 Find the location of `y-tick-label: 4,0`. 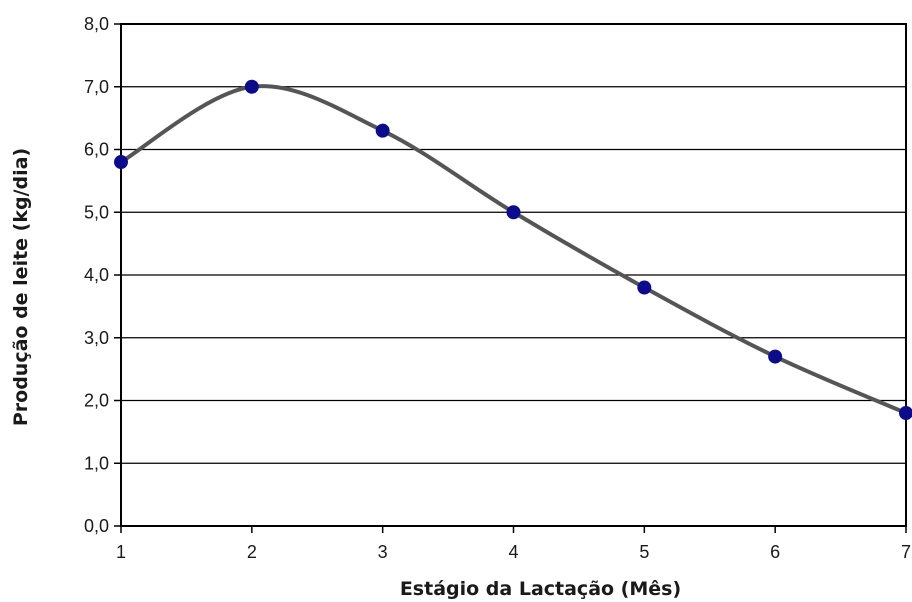

y-tick-label: 4,0 is located at coordinates (96, 275).